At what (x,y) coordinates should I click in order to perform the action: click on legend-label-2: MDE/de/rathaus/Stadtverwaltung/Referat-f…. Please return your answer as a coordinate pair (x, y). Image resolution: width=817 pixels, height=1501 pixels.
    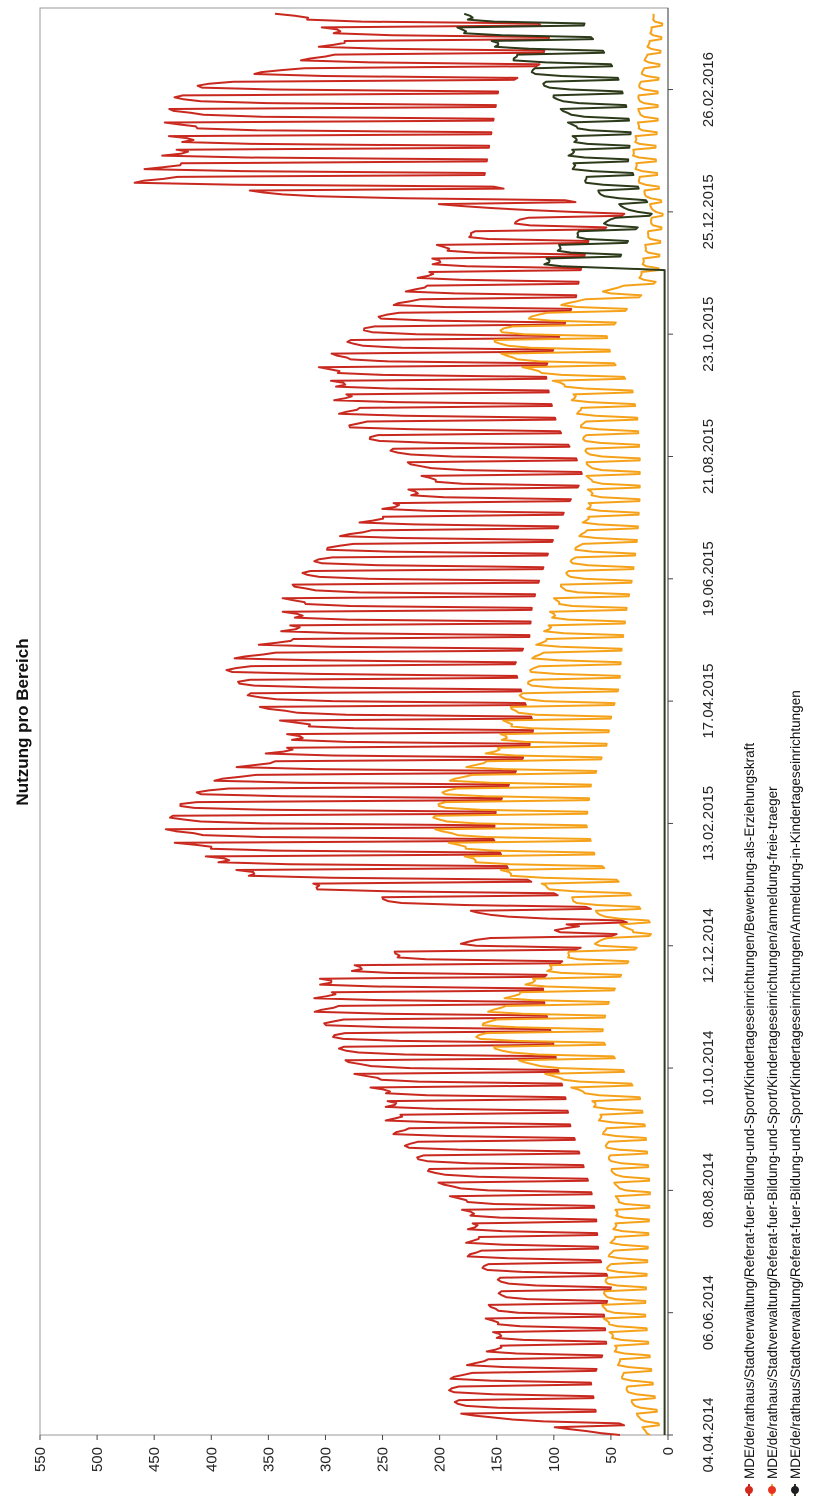
    Looking at the image, I should click on (772, 1132).